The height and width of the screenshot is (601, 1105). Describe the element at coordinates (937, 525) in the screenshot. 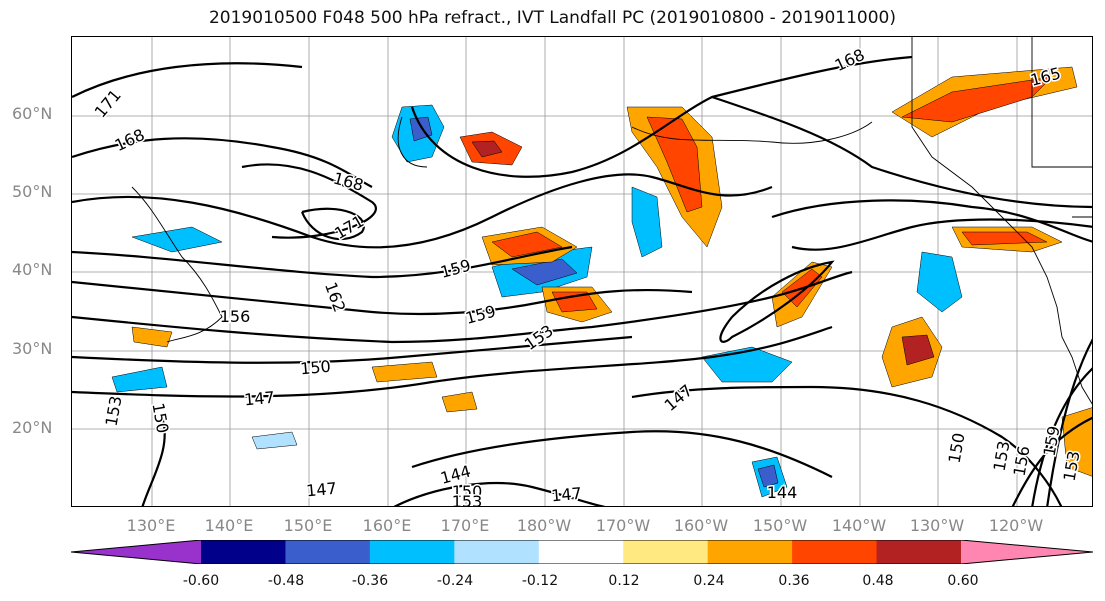

I see `lon-label-130w: 130°W` at that location.